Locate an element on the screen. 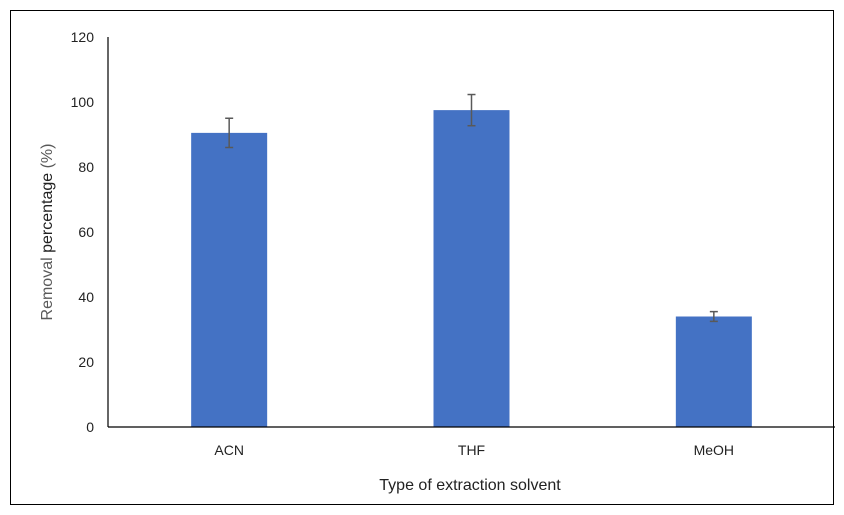 The image size is (844, 515). y-tick-label: 60 is located at coordinates (86, 232).